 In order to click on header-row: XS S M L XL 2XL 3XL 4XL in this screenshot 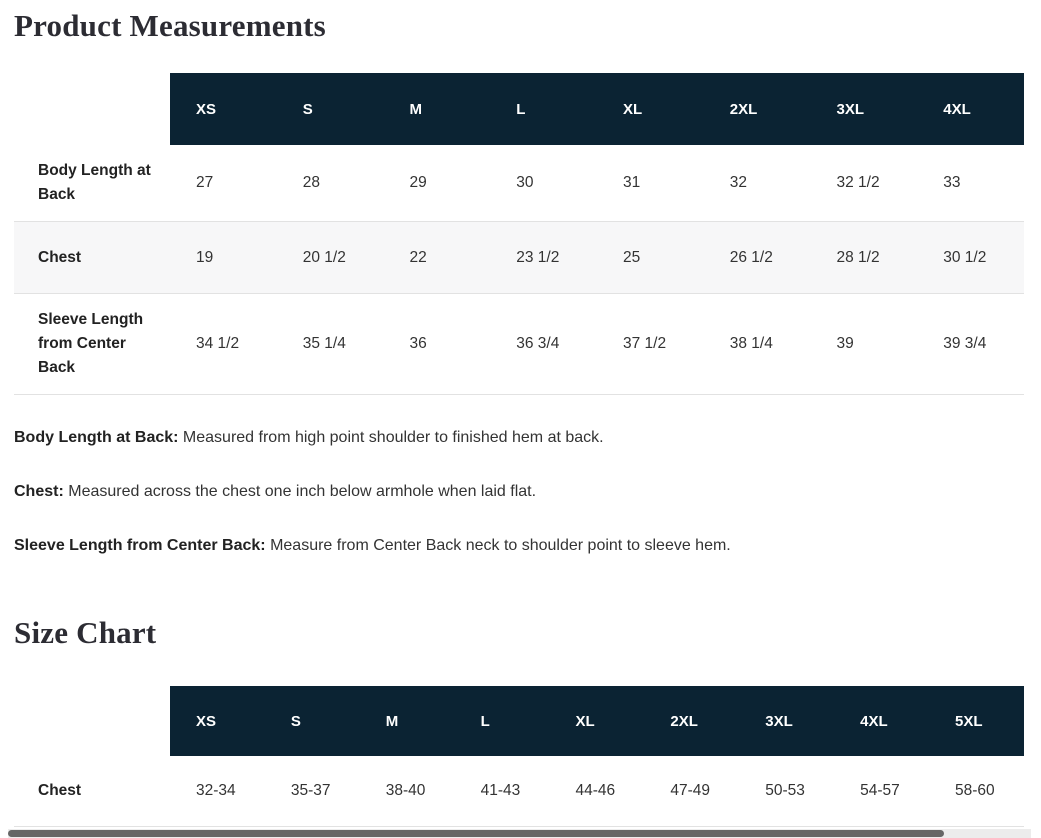, I will do `click(519, 109)`.